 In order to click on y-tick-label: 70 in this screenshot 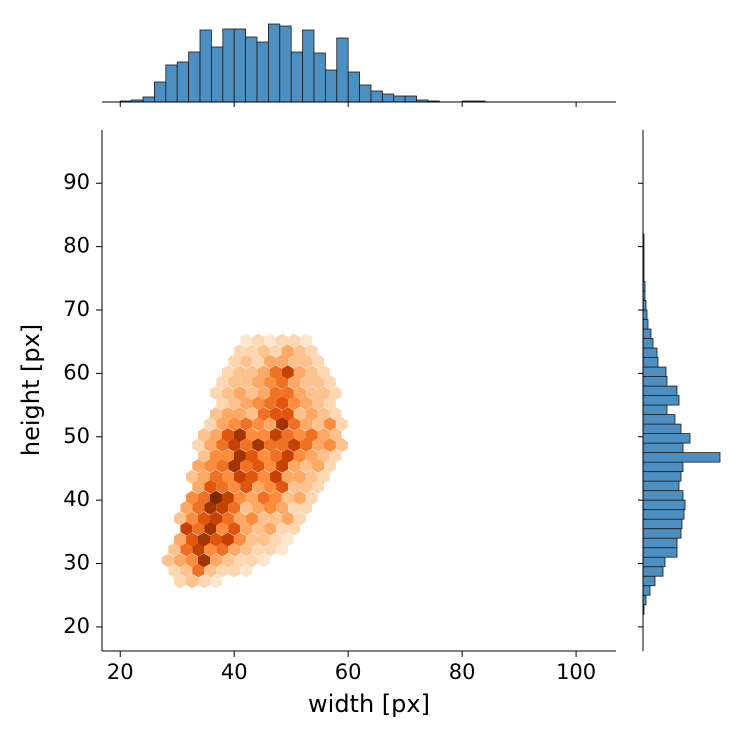, I will do `click(76, 309)`.